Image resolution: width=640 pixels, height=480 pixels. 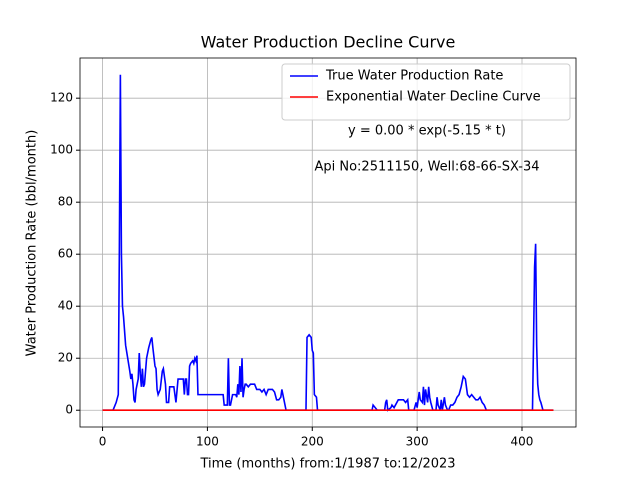 What do you see at coordinates (65, 202) in the screenshot?
I see `y-tick-label: 80` at bounding box center [65, 202].